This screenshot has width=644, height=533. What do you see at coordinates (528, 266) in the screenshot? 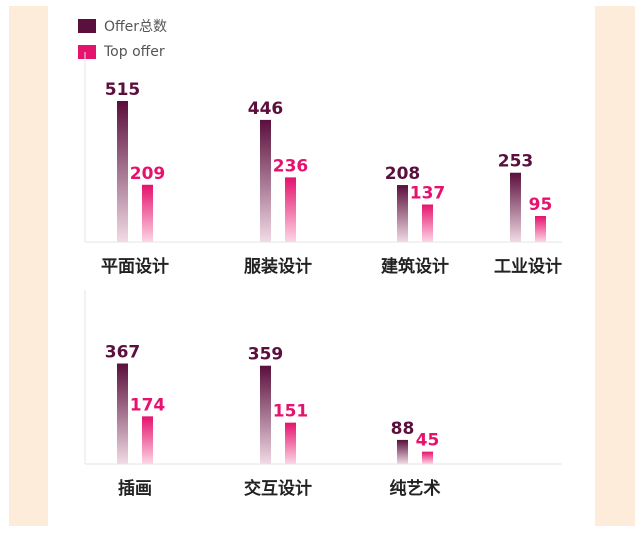
I see `category-label: 工业设计` at bounding box center [528, 266].